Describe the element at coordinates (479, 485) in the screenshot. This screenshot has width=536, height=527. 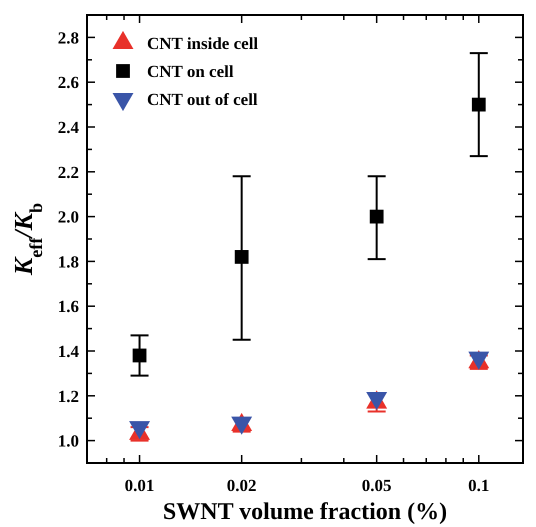
I see `x-tick-label: 0.1` at that location.